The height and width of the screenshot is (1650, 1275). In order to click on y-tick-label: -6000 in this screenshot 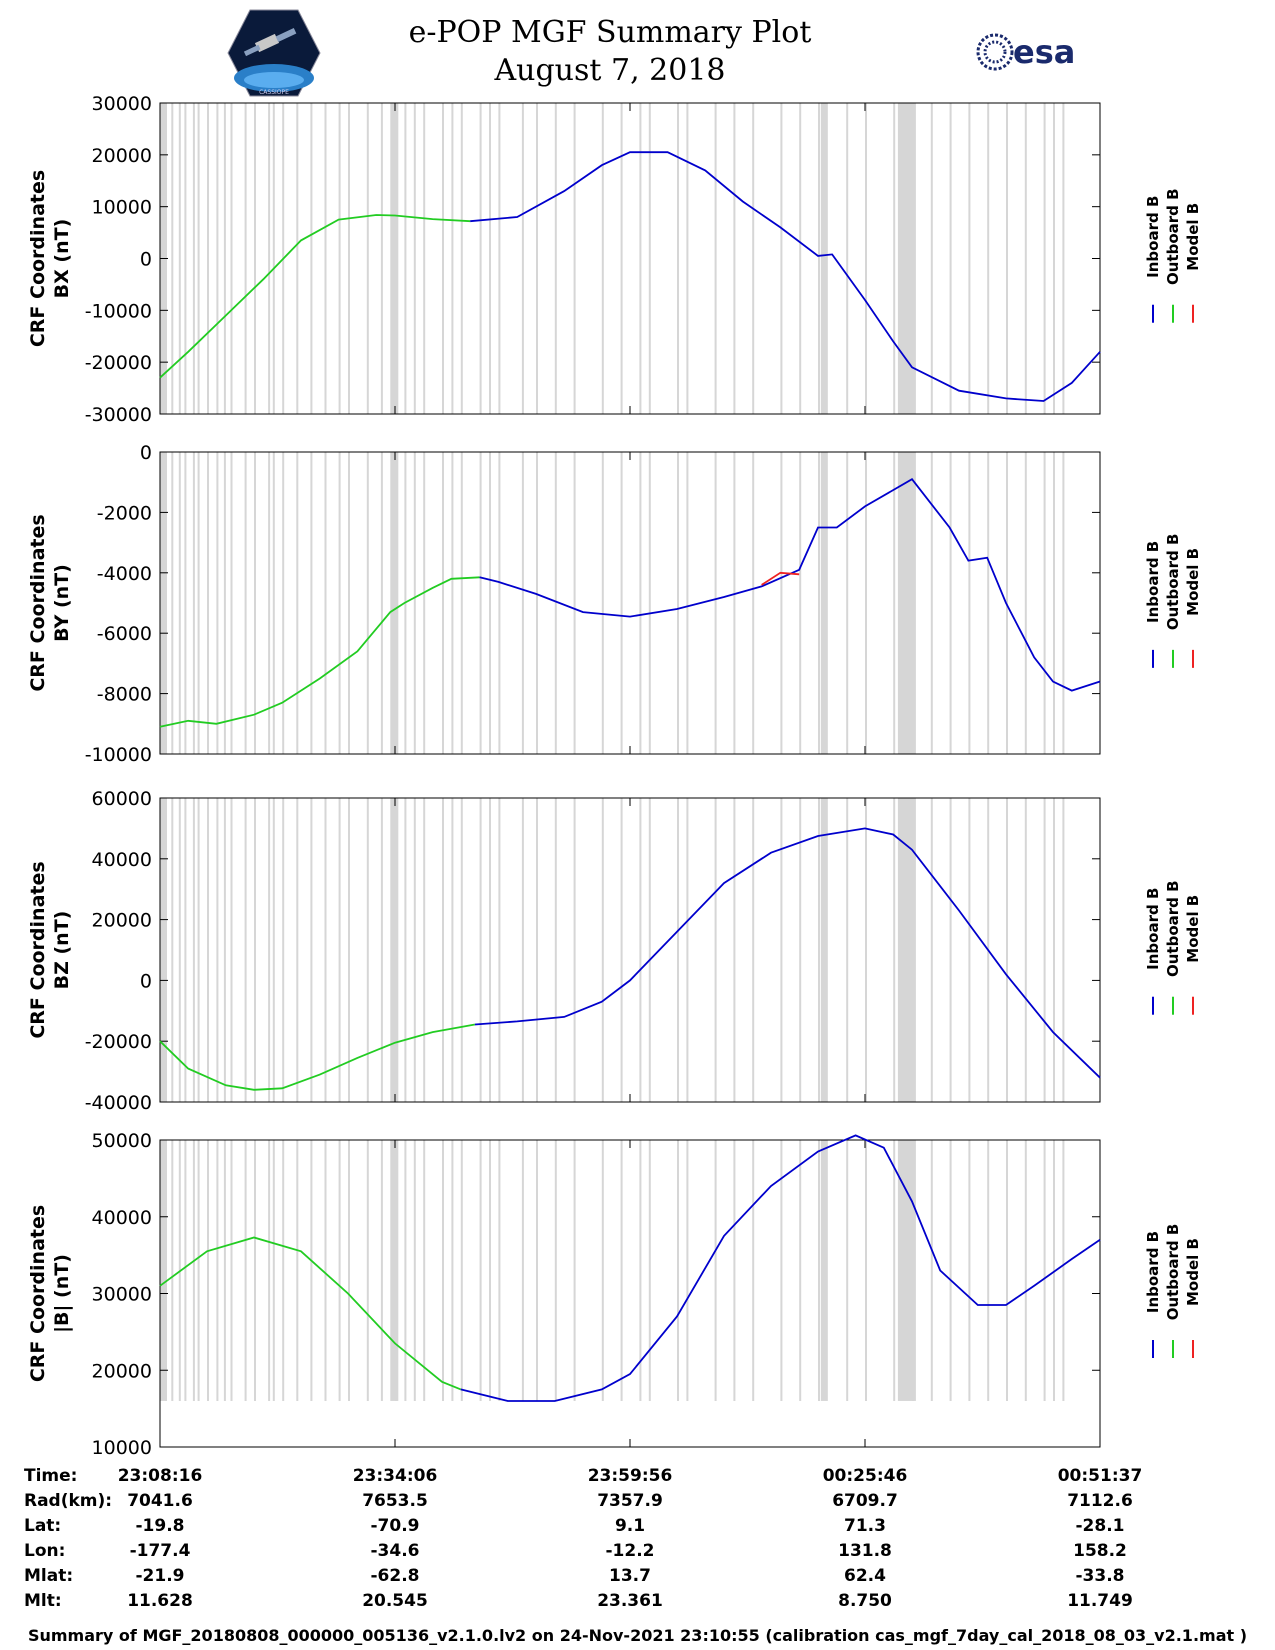, I will do `click(124, 634)`.